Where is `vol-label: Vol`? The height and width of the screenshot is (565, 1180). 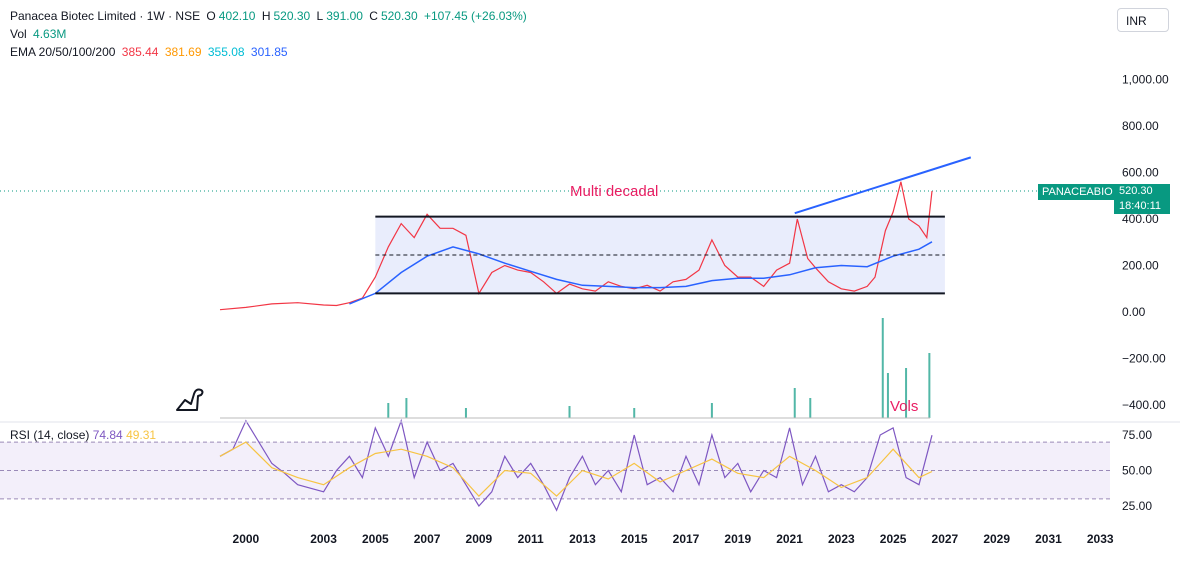 vol-label: Vol is located at coordinates (18, 34).